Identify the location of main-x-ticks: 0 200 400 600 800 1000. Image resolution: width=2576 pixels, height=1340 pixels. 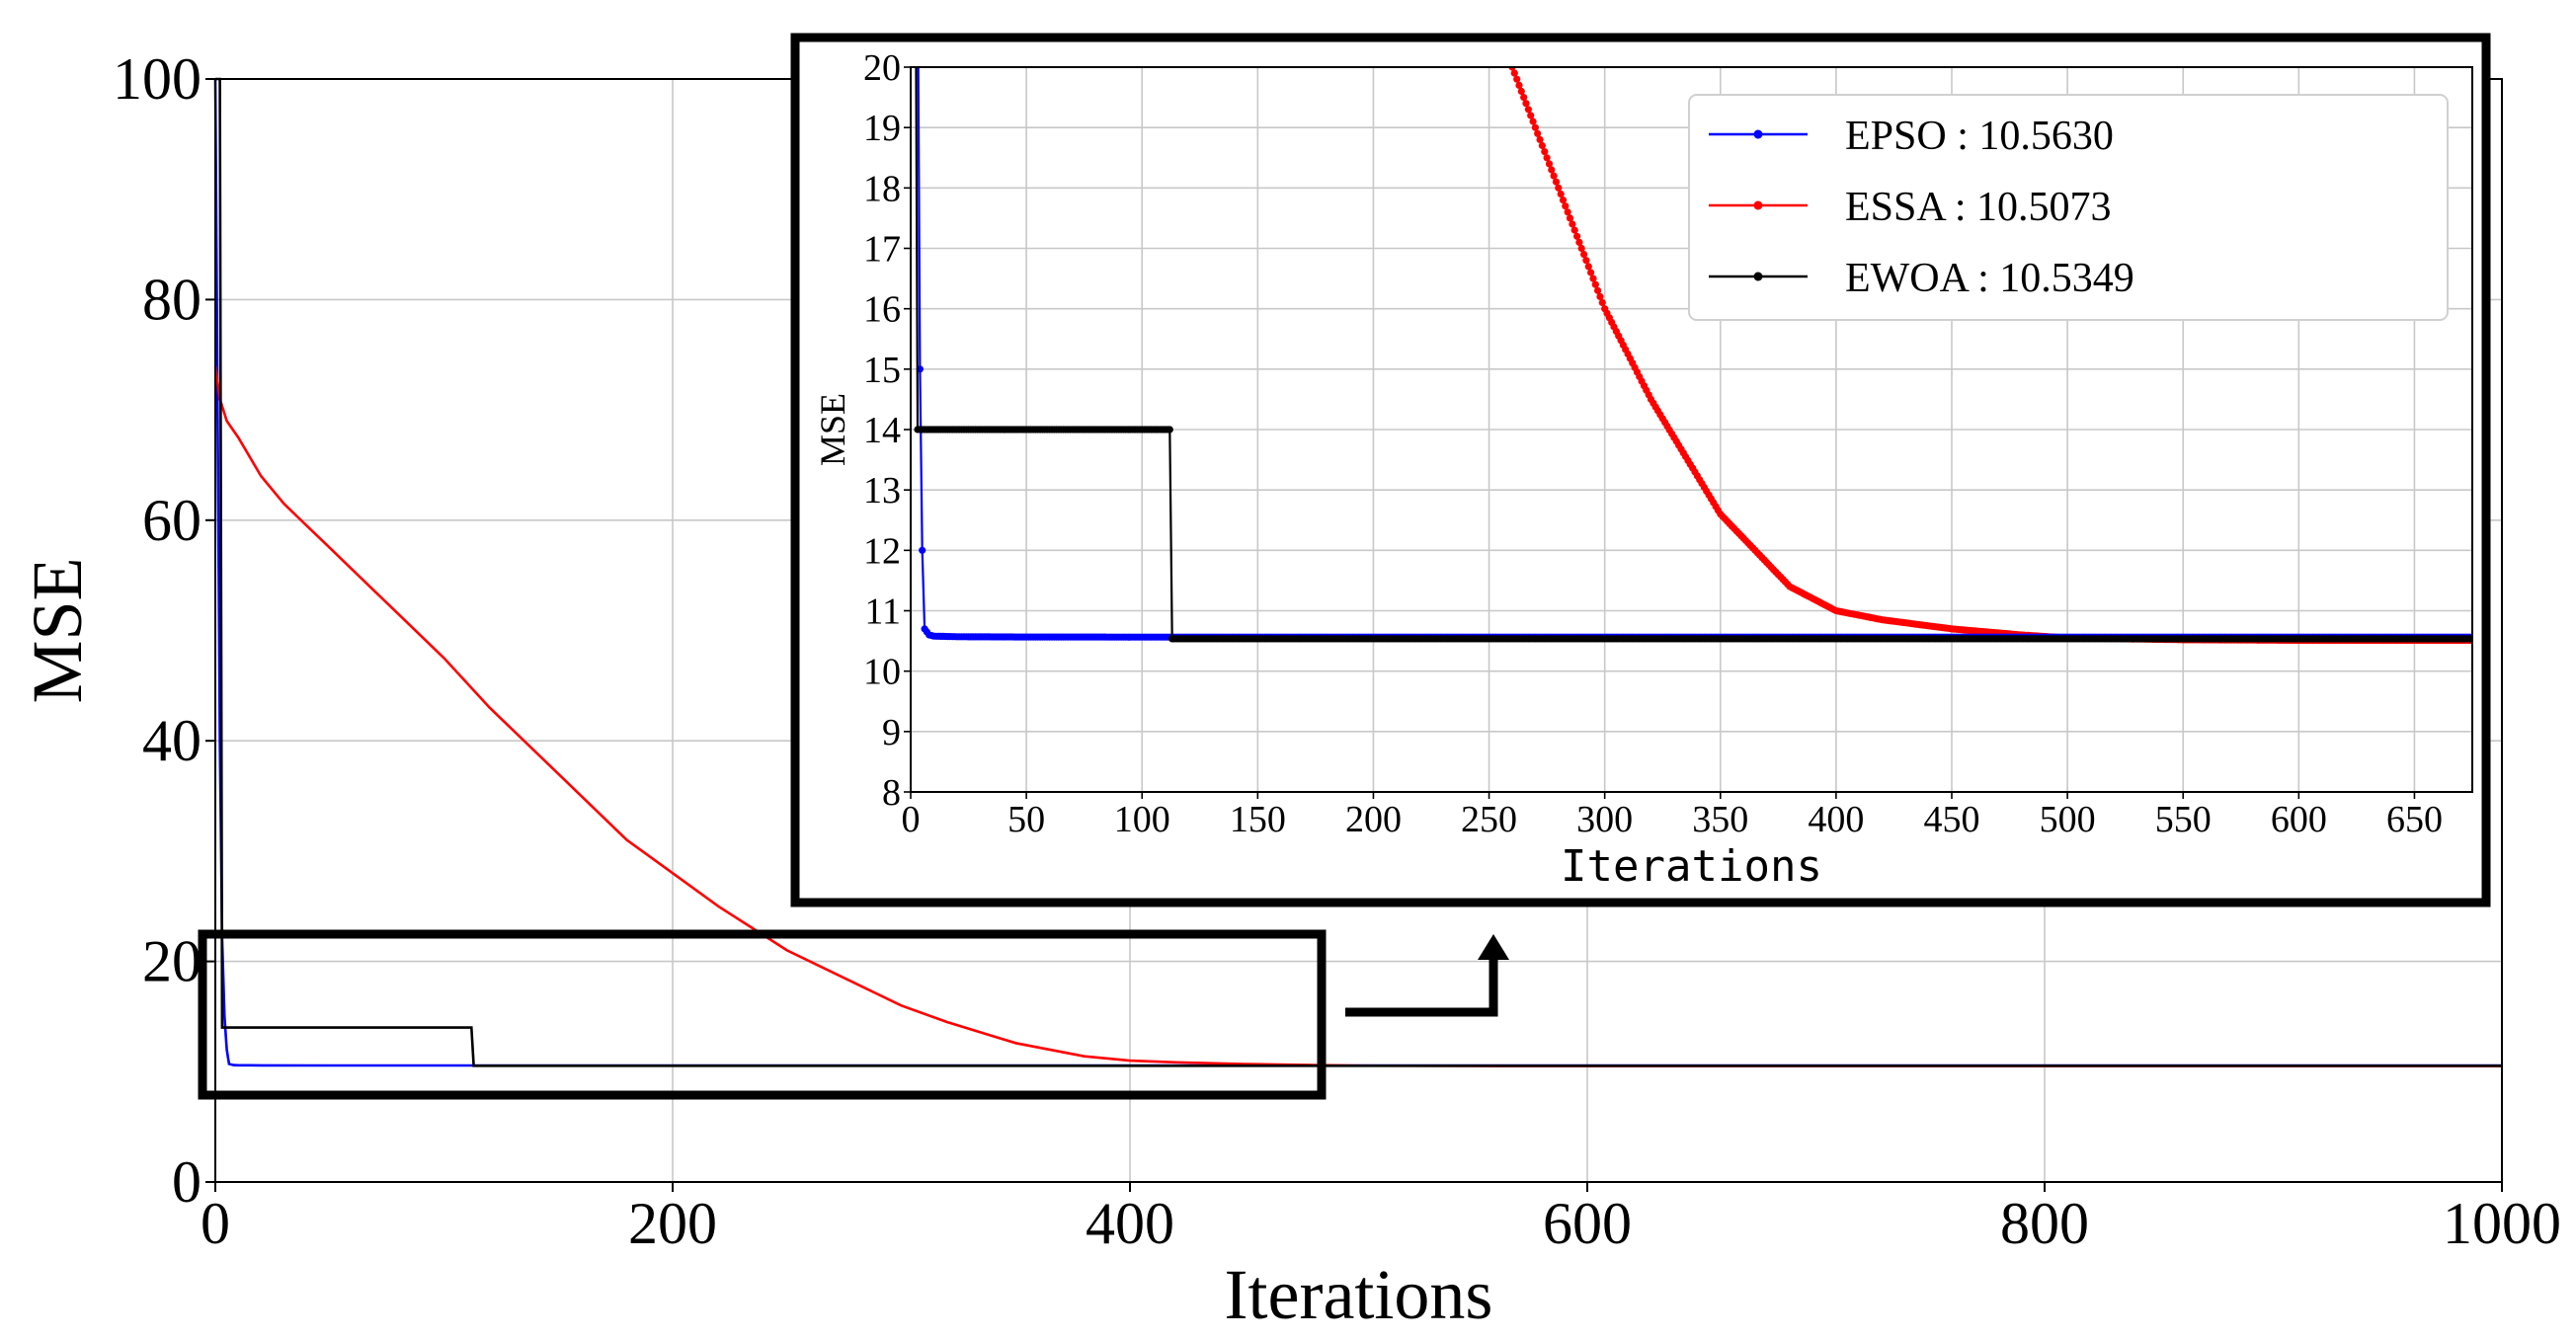
(1381, 1219).